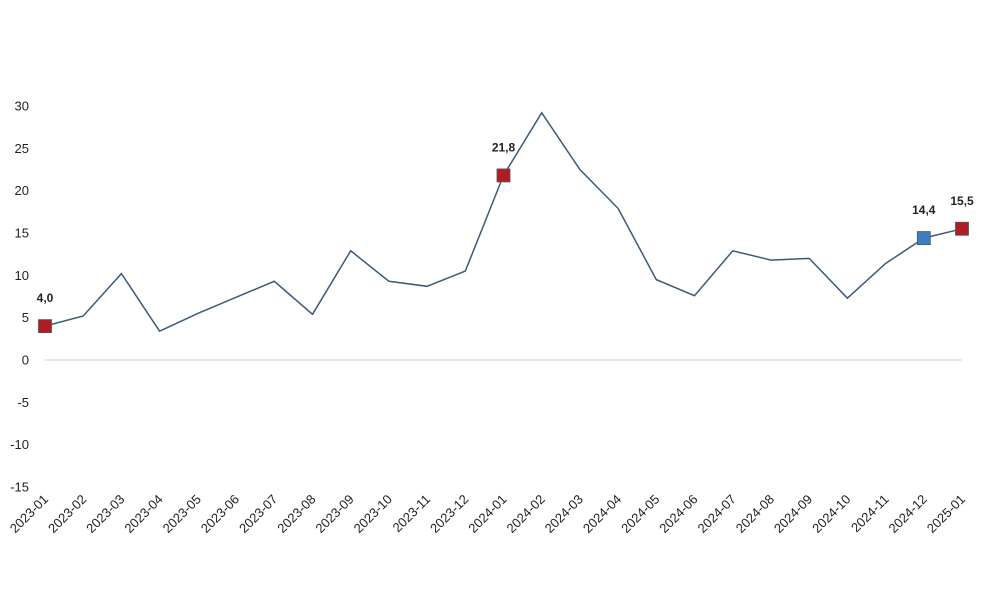 The image size is (1000, 598). I want to click on y-tick-label: 10, so click(22, 275).